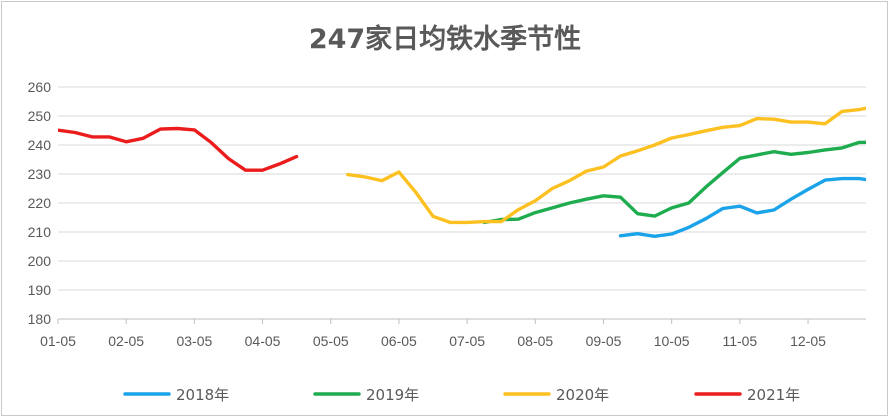 This screenshot has height=419, width=891. I want to click on x-tick-label: 10-05, so click(672, 341).